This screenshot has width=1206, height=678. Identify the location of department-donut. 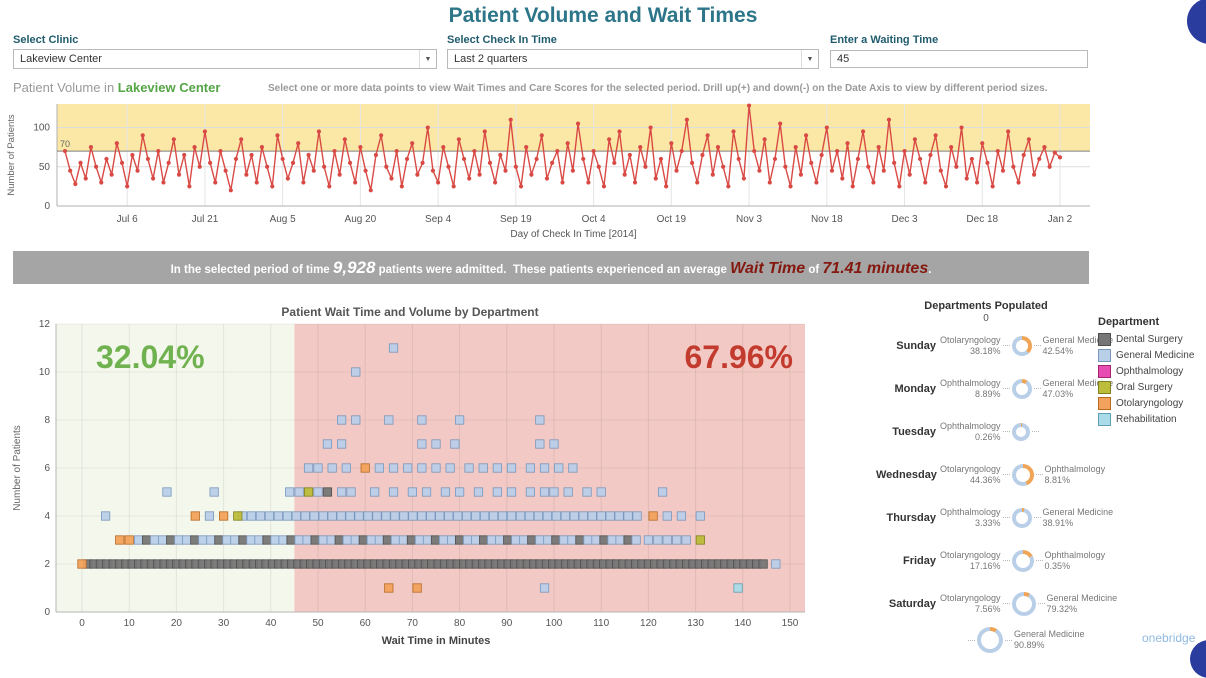
(1021, 517).